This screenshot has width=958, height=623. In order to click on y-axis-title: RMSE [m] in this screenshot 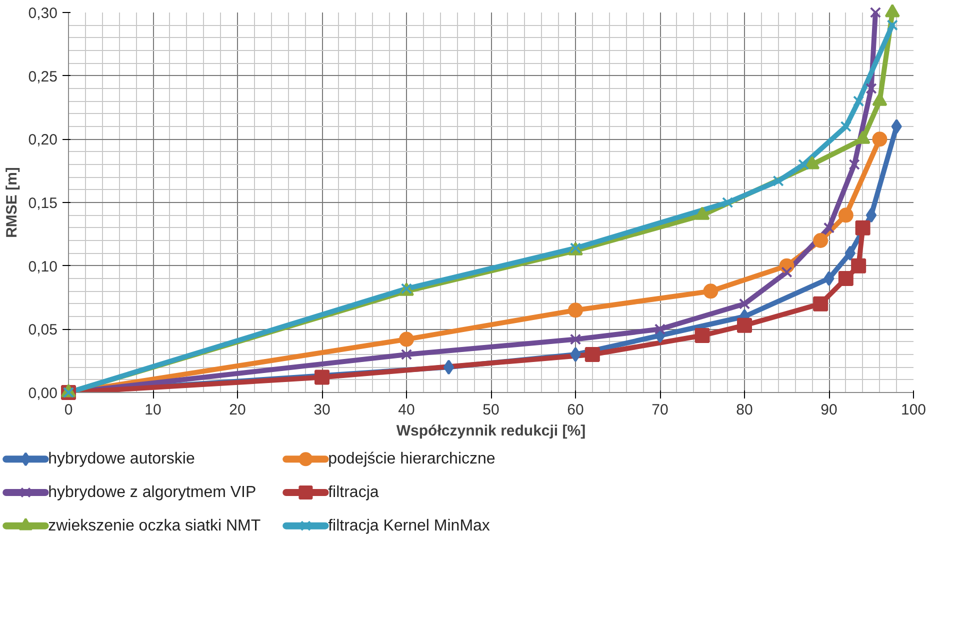, I will do `click(11, 202)`.